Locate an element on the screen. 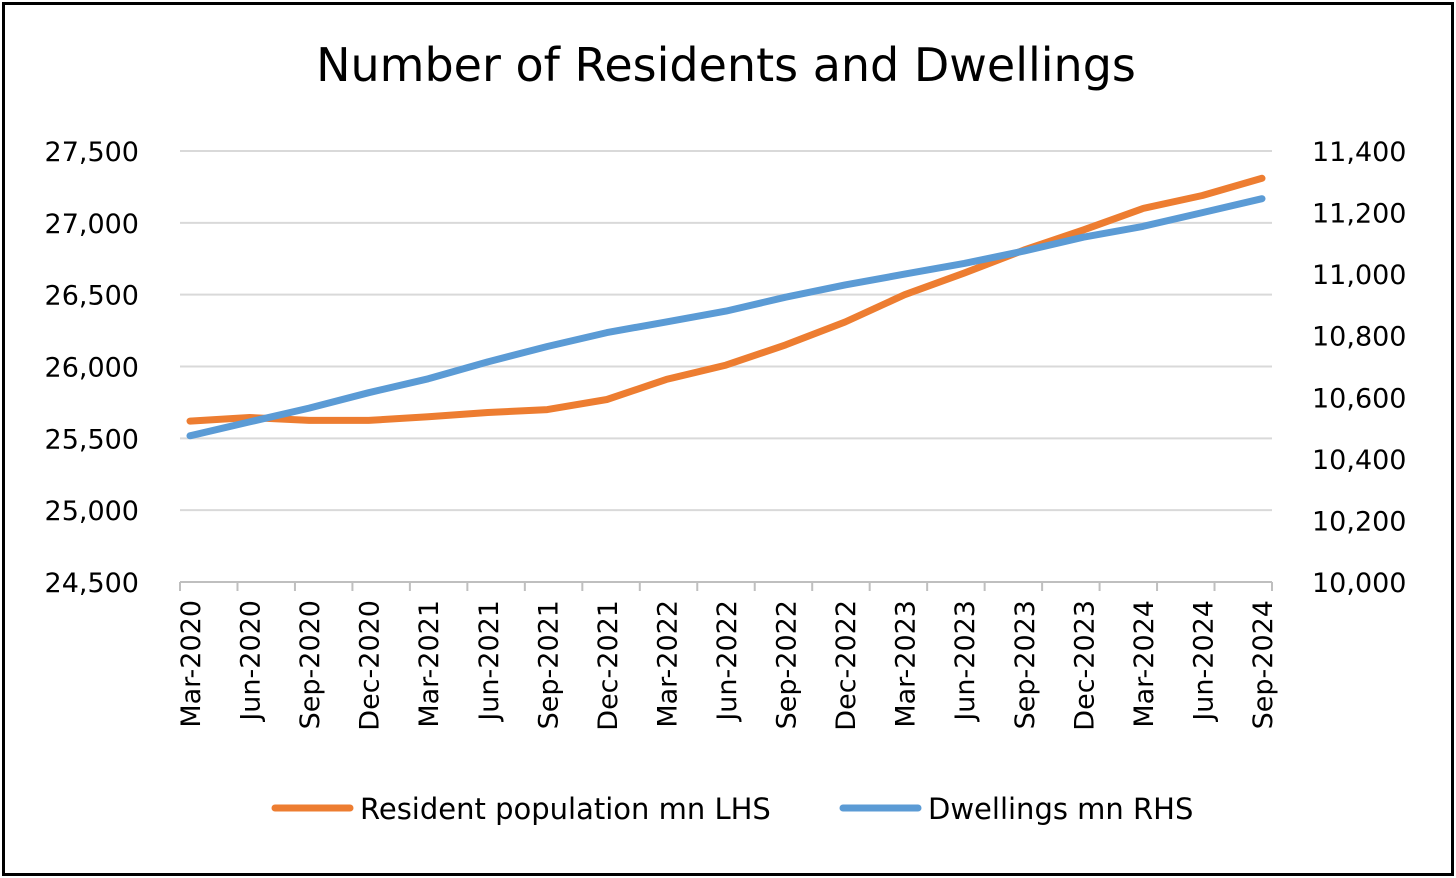 Image resolution: width=1456 pixels, height=878 pixels. x-tick-label: Jun-2020 is located at coordinates (251, 661).